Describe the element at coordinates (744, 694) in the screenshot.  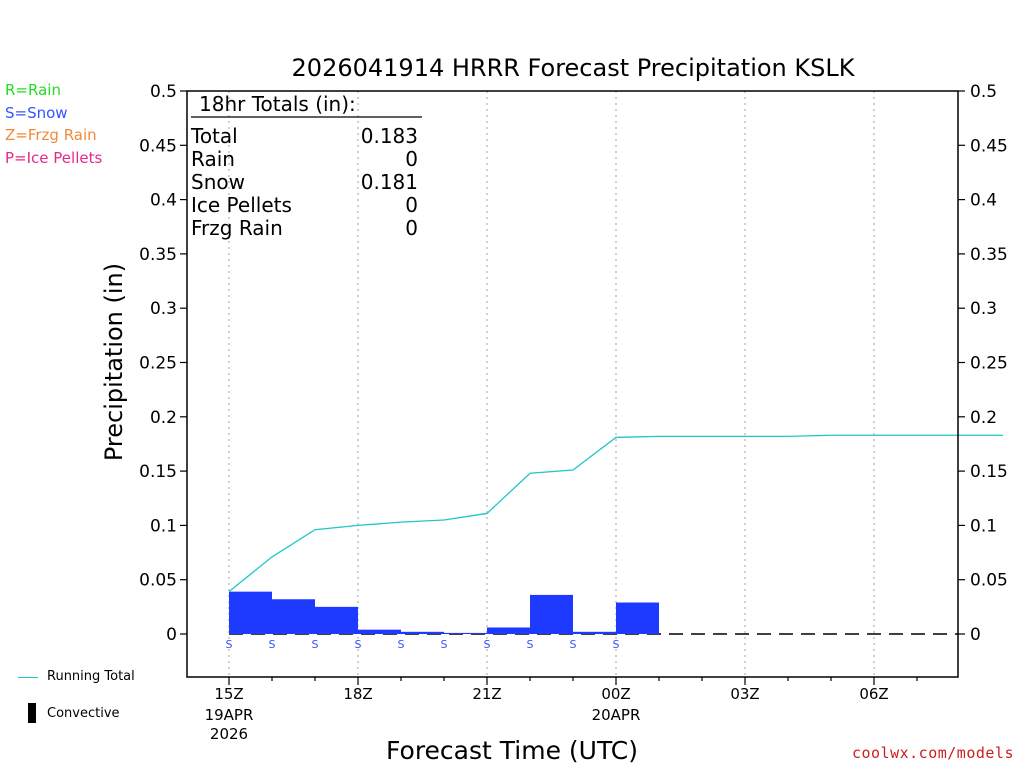
I see `x-tick-label: 03Z` at that location.